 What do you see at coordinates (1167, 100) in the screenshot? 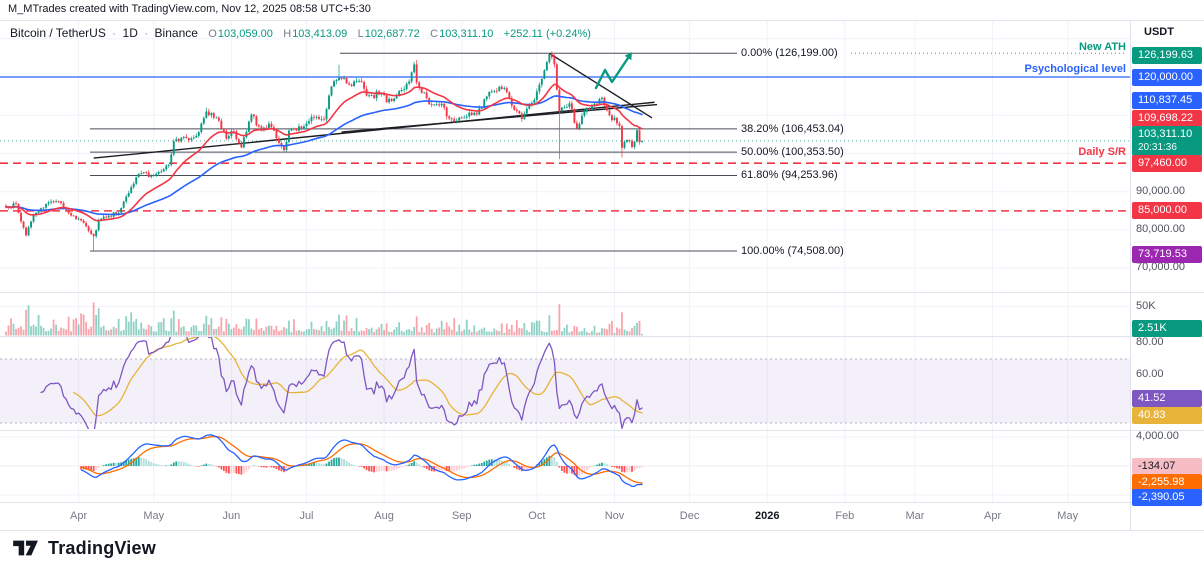
I see `price-badge-ma-blue: 110,837.45` at bounding box center [1167, 100].